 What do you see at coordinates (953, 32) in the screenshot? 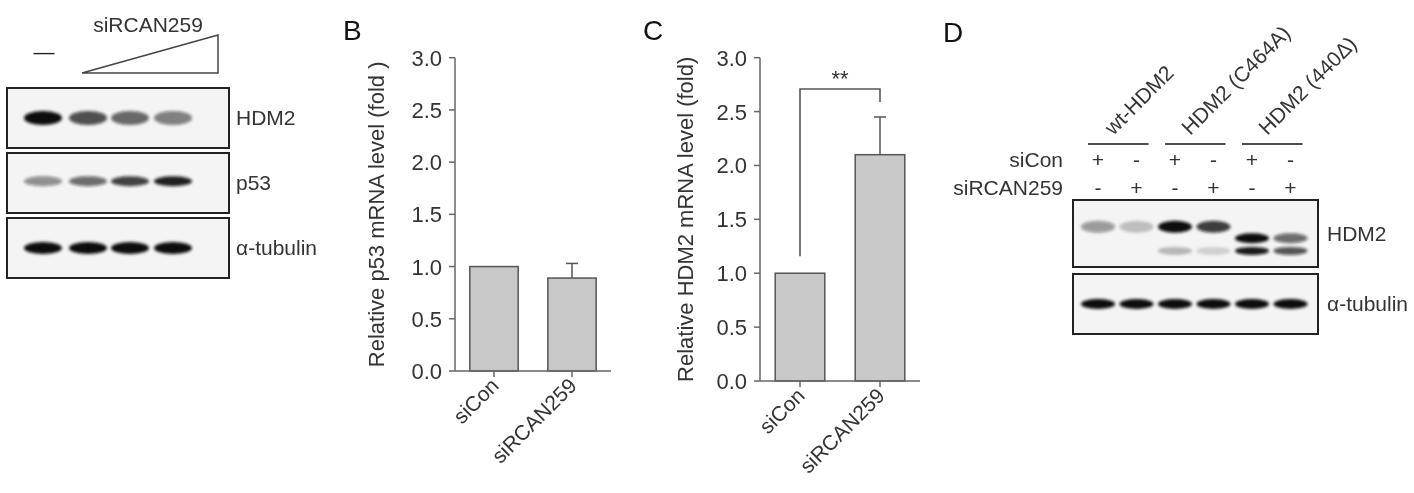
I see `text: D` at bounding box center [953, 32].